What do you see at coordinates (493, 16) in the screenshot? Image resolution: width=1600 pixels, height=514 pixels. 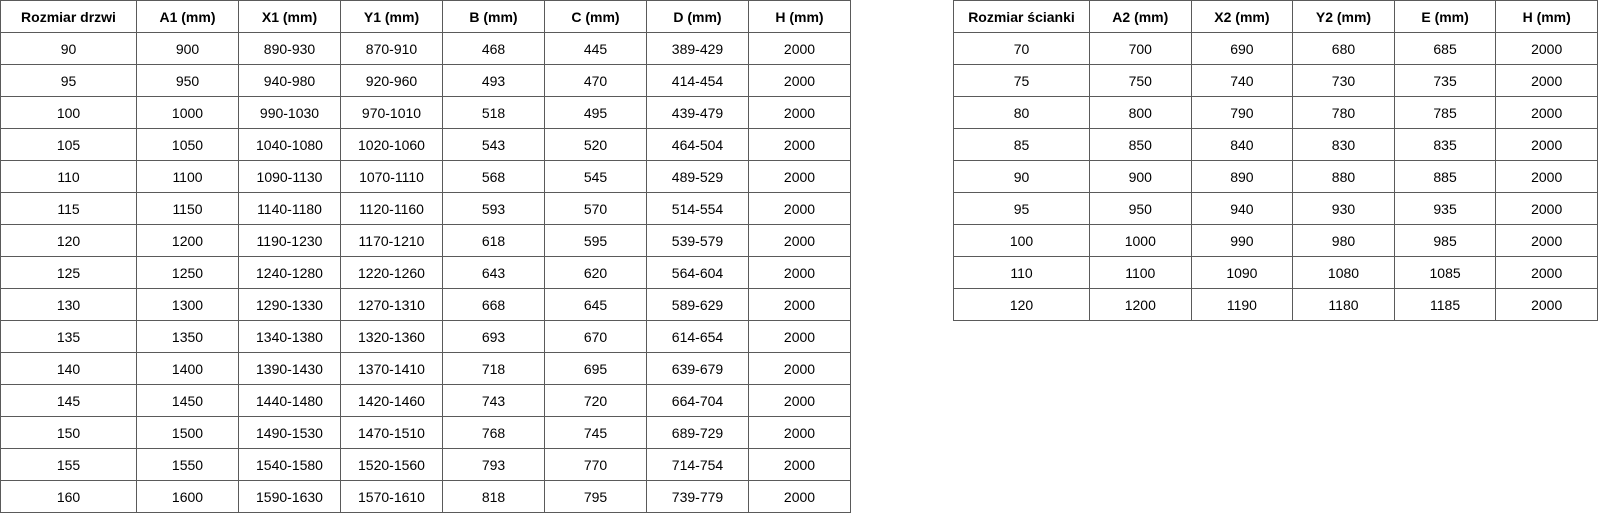 I see `column-header: B (mm)` at bounding box center [493, 16].